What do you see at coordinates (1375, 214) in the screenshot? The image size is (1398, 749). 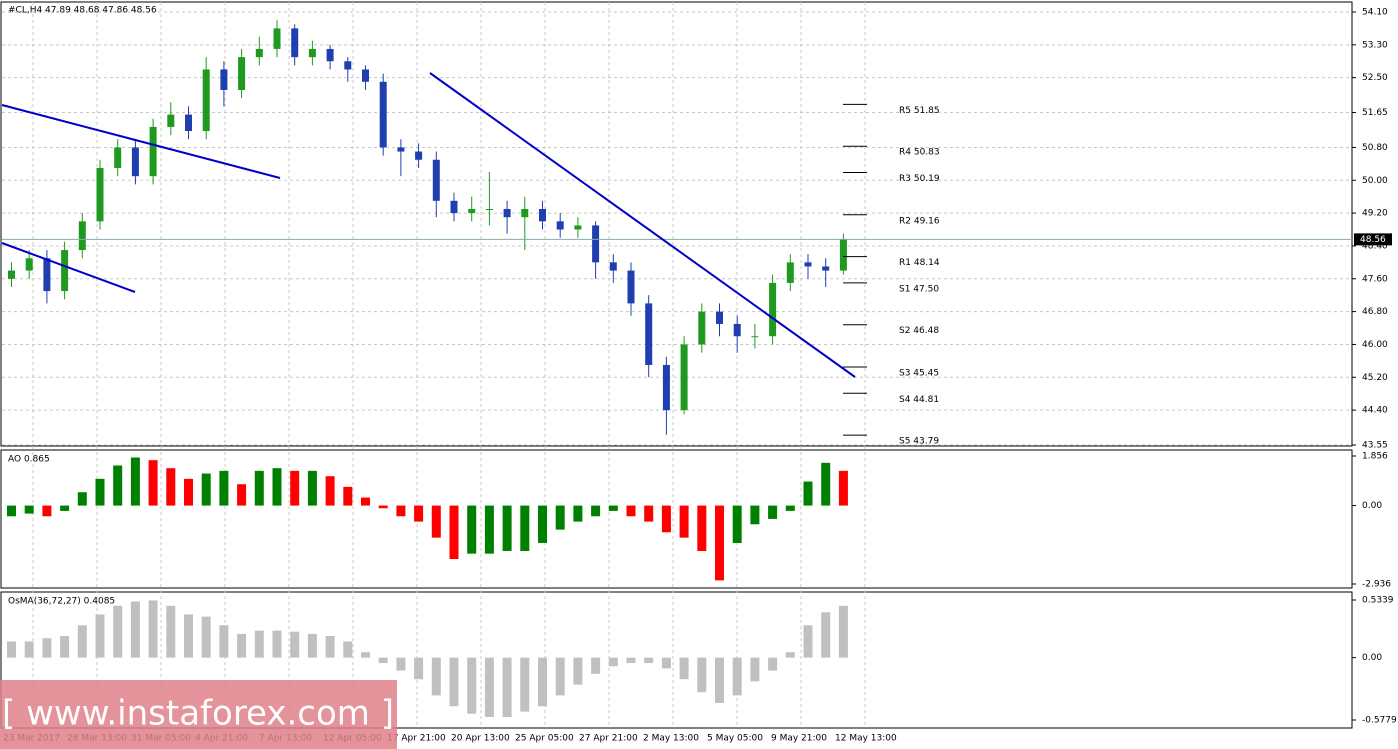 I see `y-tick-label: 49.20` at bounding box center [1375, 214].